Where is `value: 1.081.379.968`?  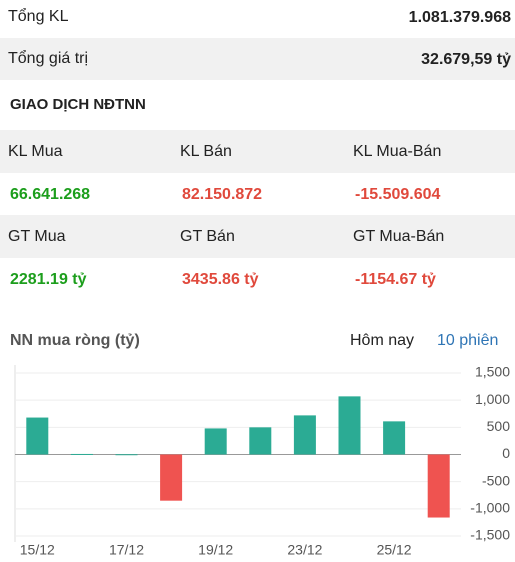
value: 1.081.379.968 is located at coordinates (459, 17).